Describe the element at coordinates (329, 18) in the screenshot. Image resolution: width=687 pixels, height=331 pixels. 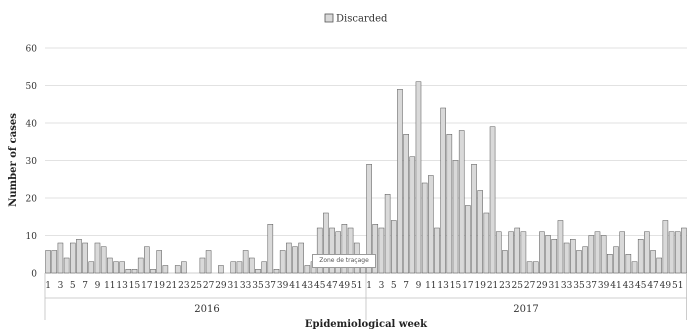
I see `legend-swatch` at that location.